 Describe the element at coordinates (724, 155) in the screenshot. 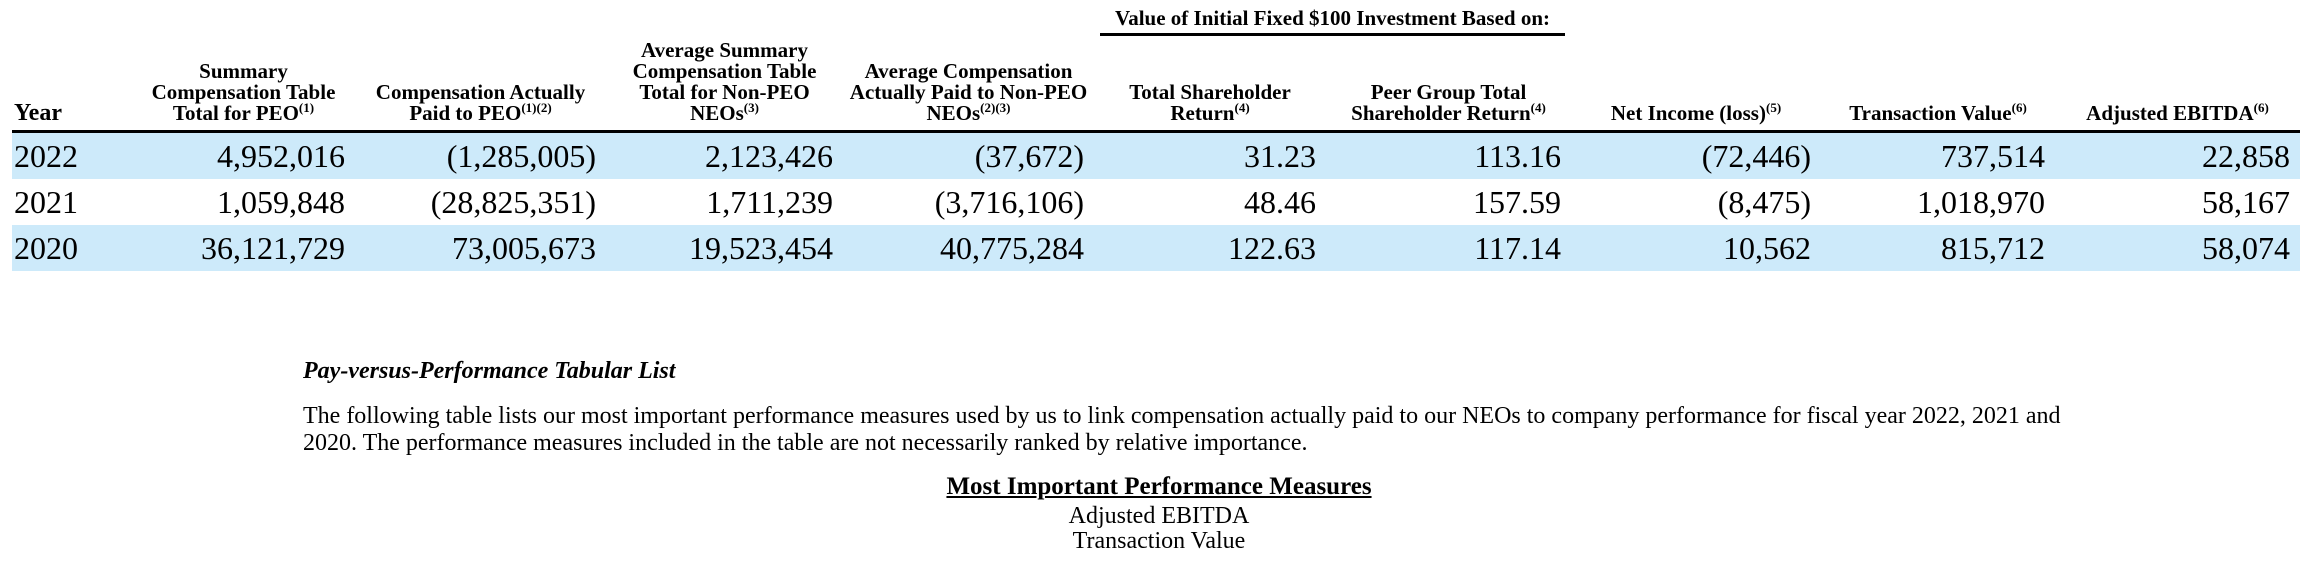

I see `value-cell: 2,123,426` at that location.